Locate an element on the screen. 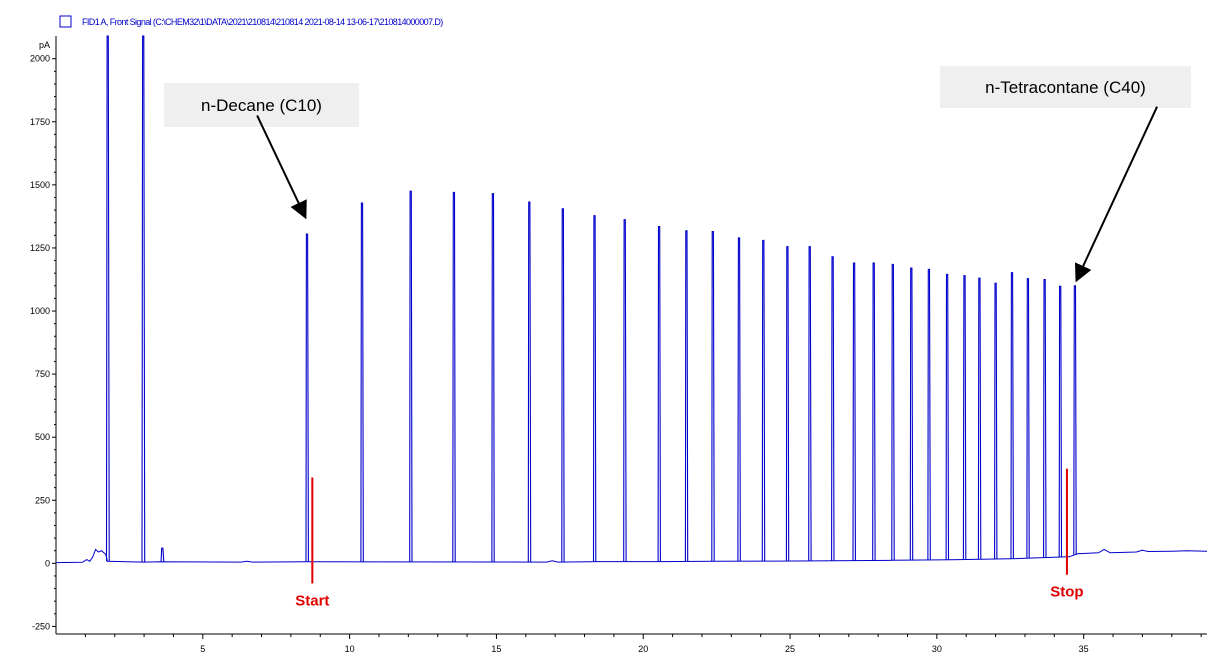  decane-callout-box is located at coordinates (261, 105).